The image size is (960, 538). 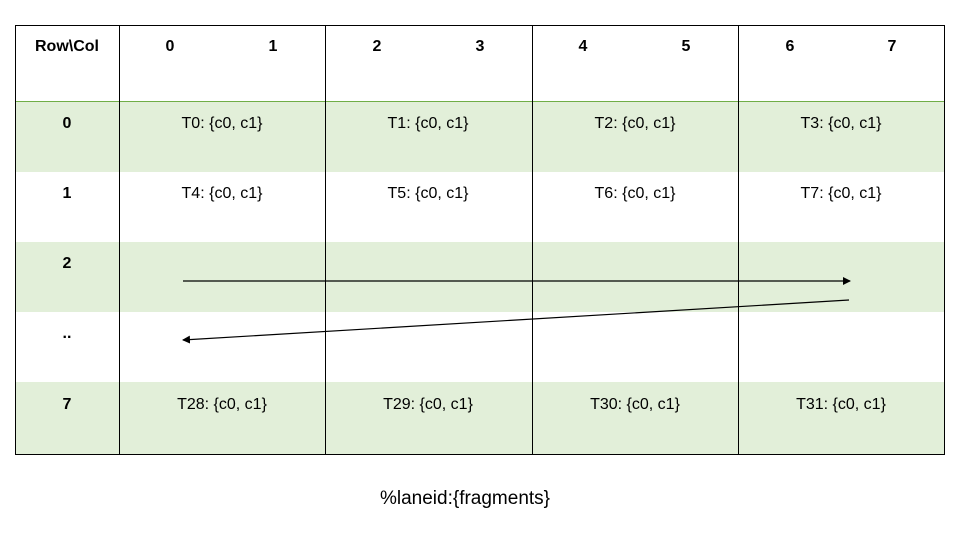 I want to click on col-header: 2, so click(x=377, y=46).